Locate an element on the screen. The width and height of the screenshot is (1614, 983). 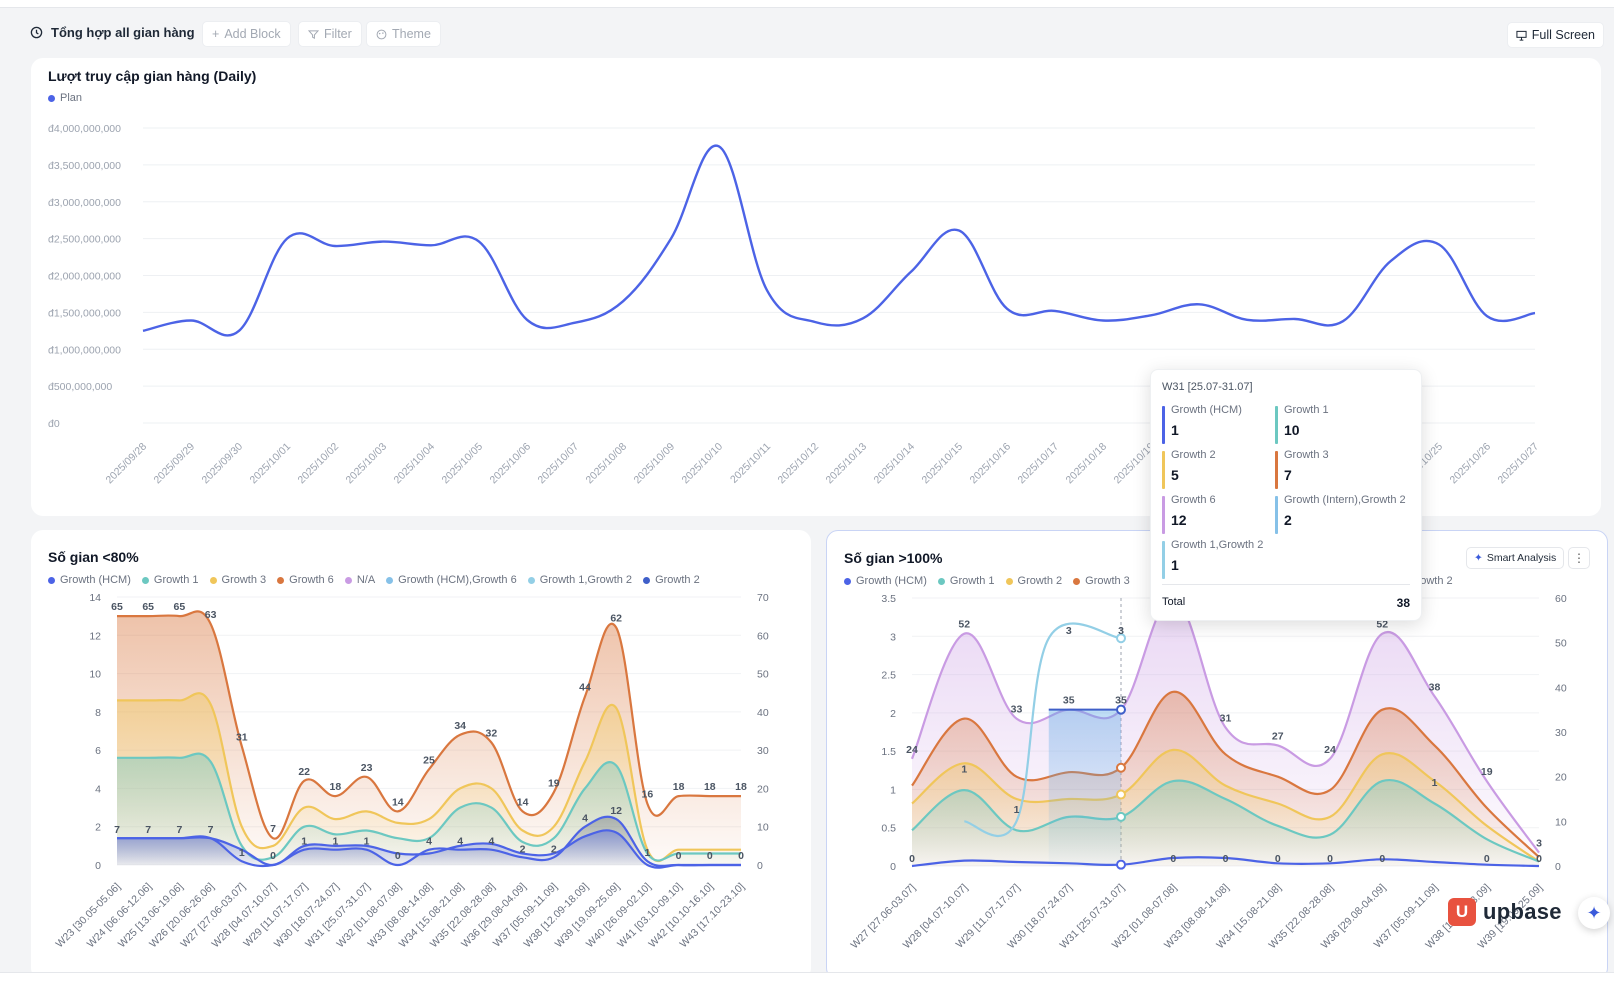
left-tick-label: 8 is located at coordinates (98, 713).